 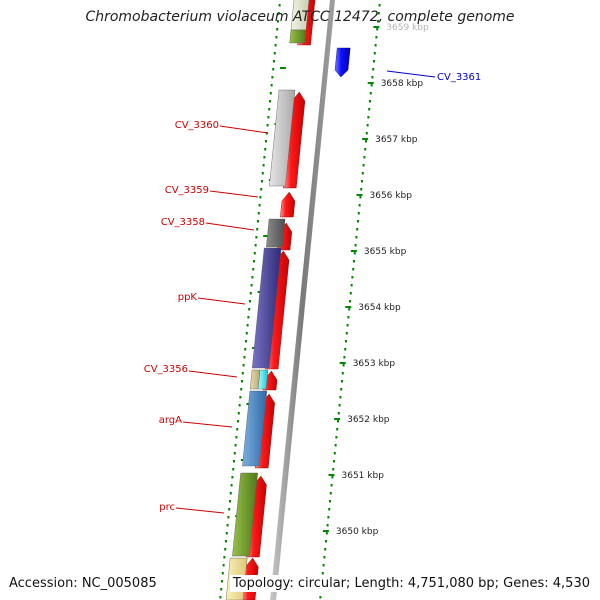 I want to click on tick-label: 3652 kbp, so click(x=368, y=420).